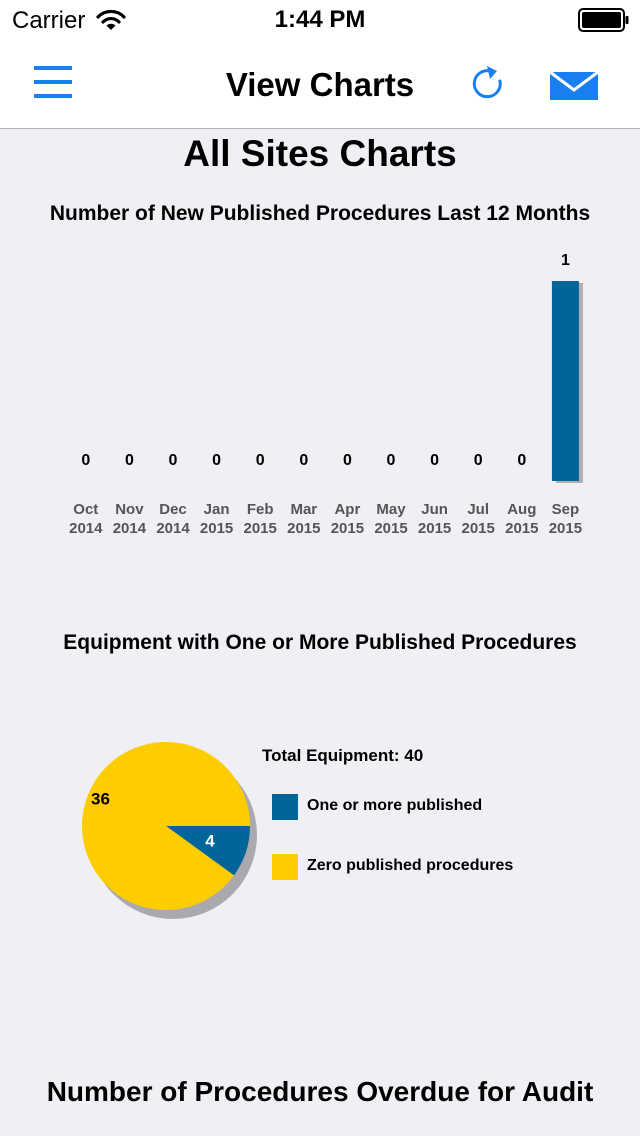 Image resolution: width=640 pixels, height=1136 pixels. Describe the element at coordinates (347, 509) in the screenshot. I see `x-tick-month: Apr` at that location.